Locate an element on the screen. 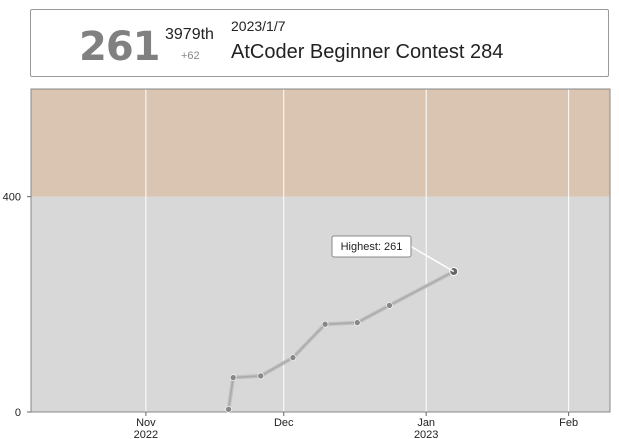  rating-points is located at coordinates (342, 339).